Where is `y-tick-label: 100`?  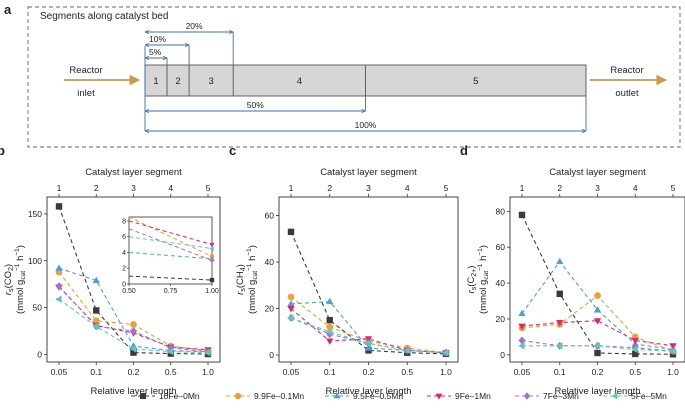 y-tick-label: 100 is located at coordinates (35, 261).